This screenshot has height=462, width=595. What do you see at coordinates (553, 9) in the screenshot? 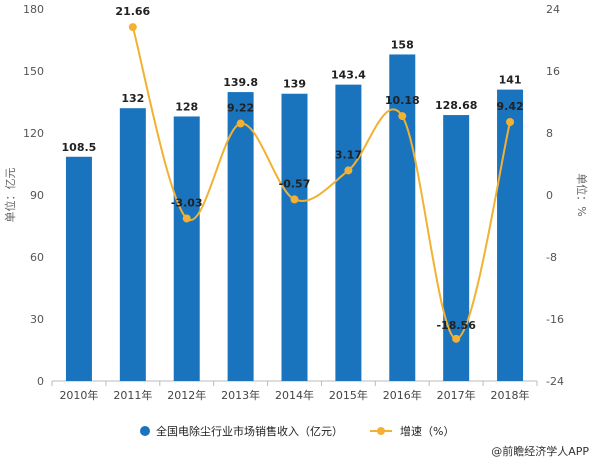
I see `right-tick-label: 24` at bounding box center [553, 9].